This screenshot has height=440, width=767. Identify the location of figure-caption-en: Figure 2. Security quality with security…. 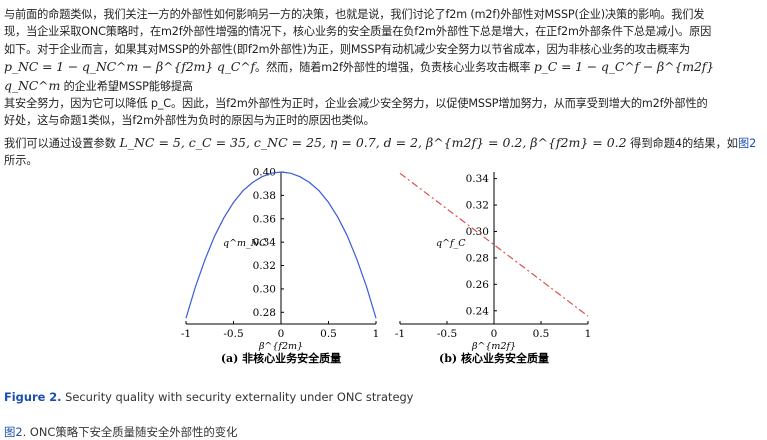
(208, 397).